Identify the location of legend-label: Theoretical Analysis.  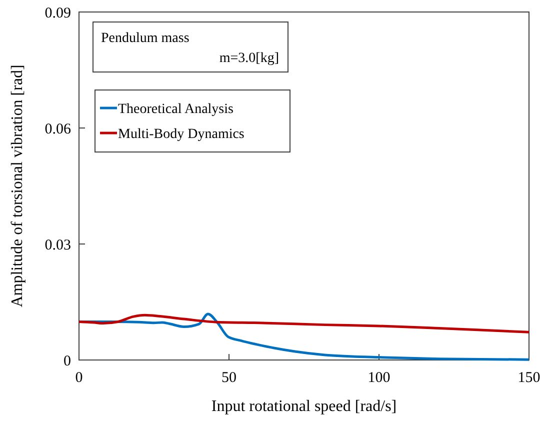
(176, 109).